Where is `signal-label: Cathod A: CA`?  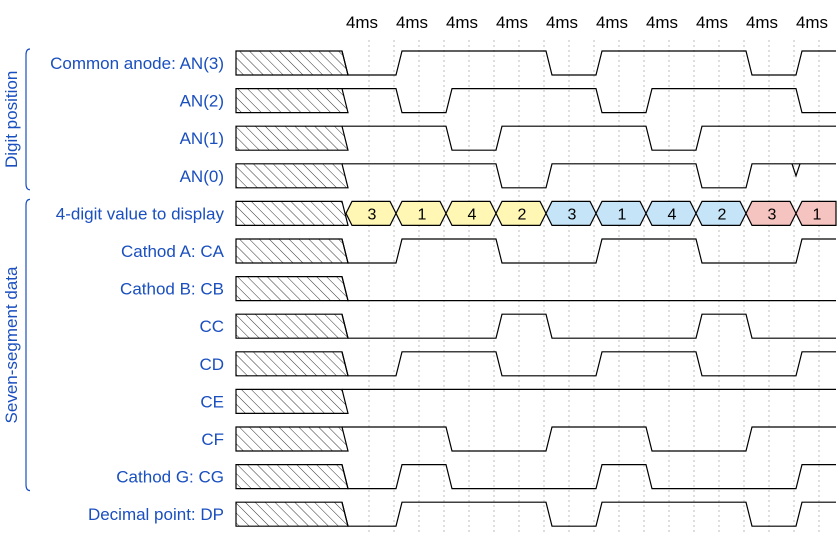 signal-label: Cathod A: CA is located at coordinates (173, 251).